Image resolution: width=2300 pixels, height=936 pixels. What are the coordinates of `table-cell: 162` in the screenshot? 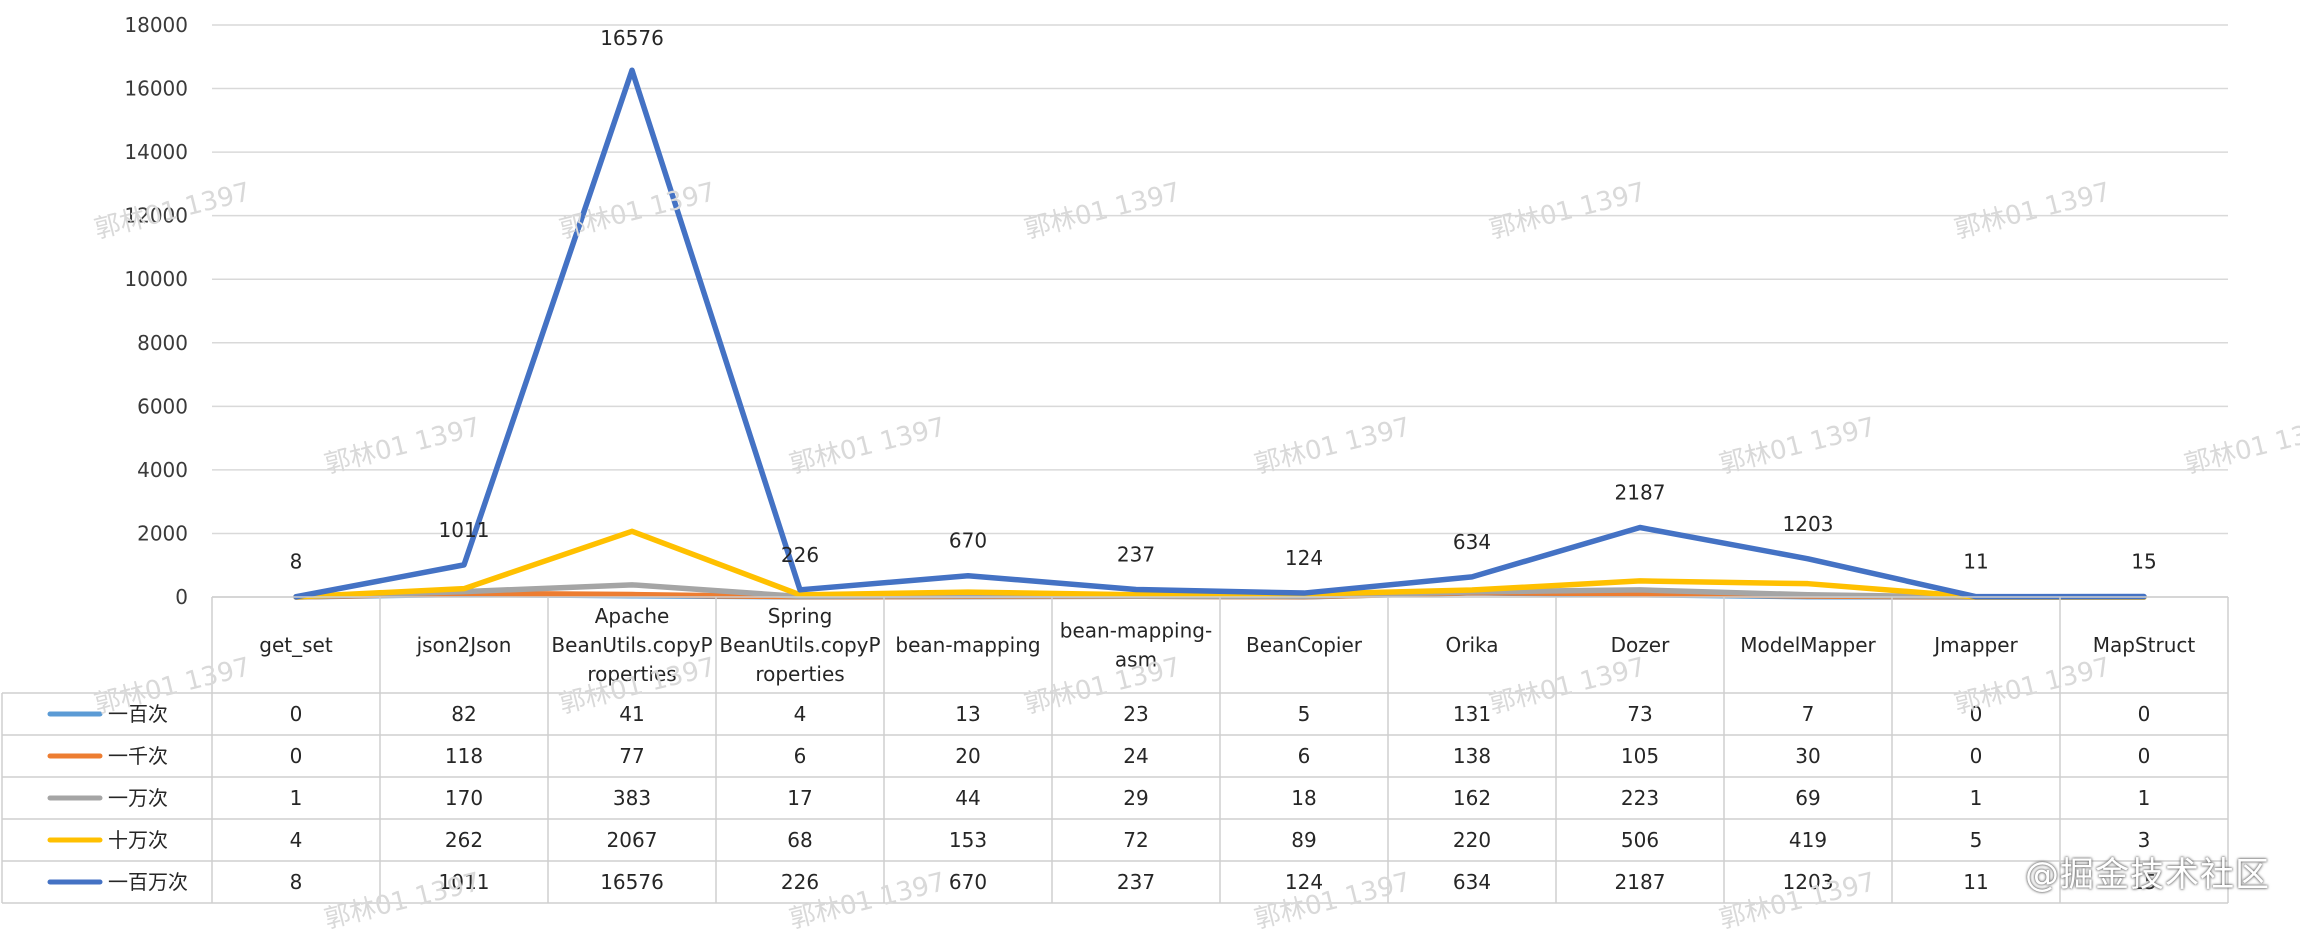 It's located at (1472, 798).